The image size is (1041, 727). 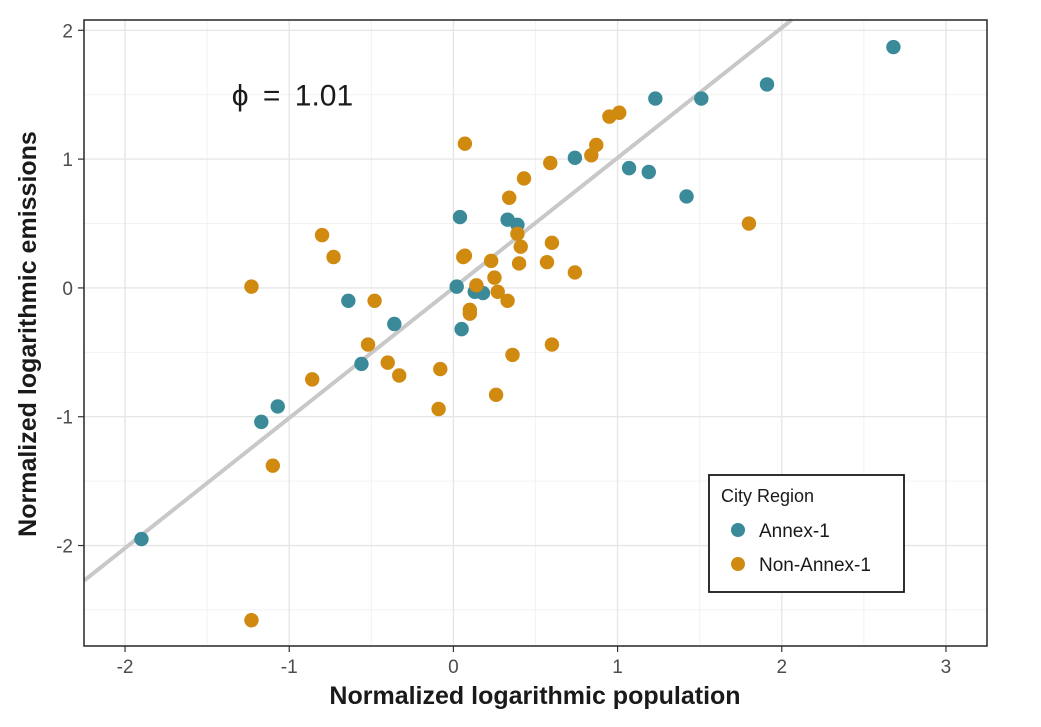 I want to click on phi-symbol: ϕ, so click(x=240, y=96).